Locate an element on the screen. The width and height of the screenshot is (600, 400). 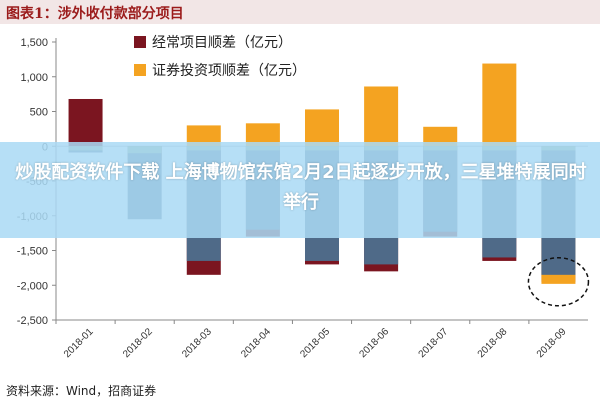
highlight-circle is located at coordinates (558, 282).